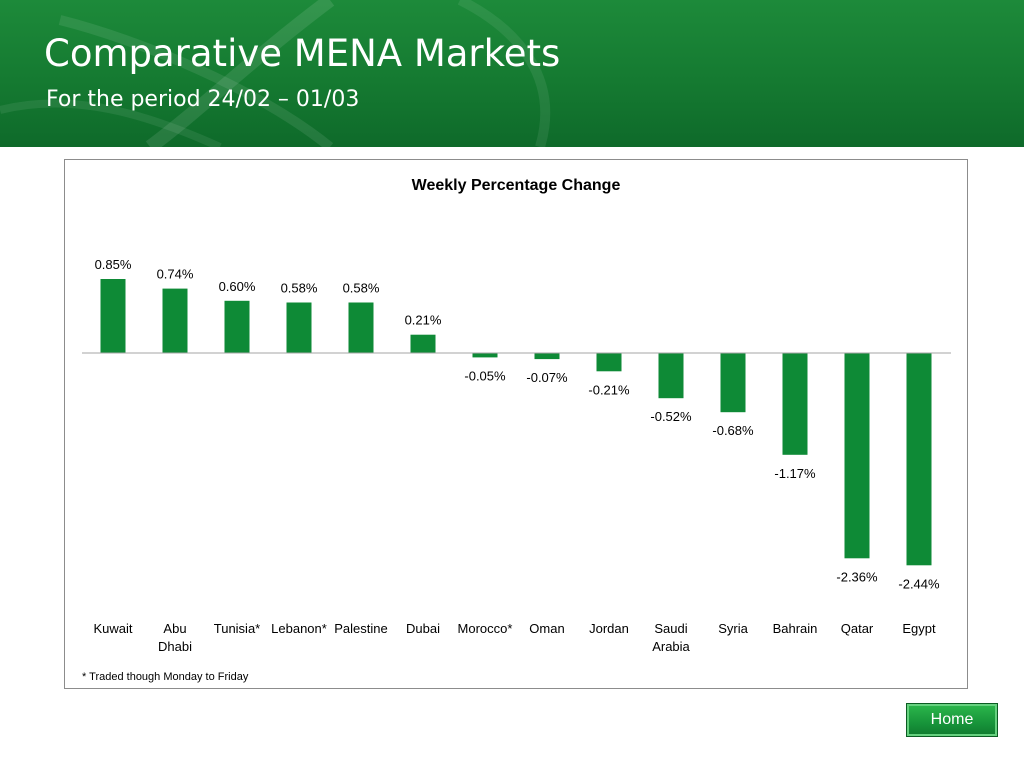 This screenshot has width=1024, height=768. Describe the element at coordinates (485, 375) in the screenshot. I see `data-label: -0.05%` at that location.